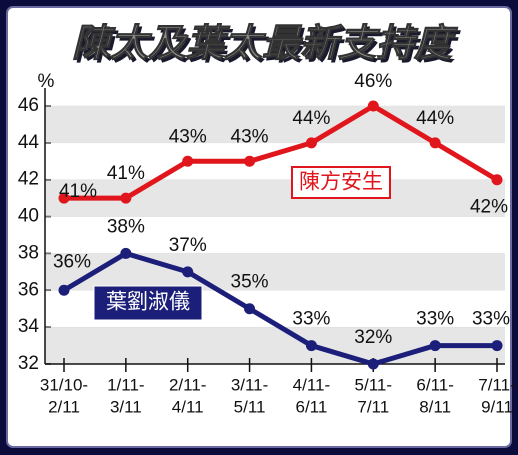 The width and height of the screenshot is (518, 455). I want to click on legend-label: 陳方安生, so click(341, 182).